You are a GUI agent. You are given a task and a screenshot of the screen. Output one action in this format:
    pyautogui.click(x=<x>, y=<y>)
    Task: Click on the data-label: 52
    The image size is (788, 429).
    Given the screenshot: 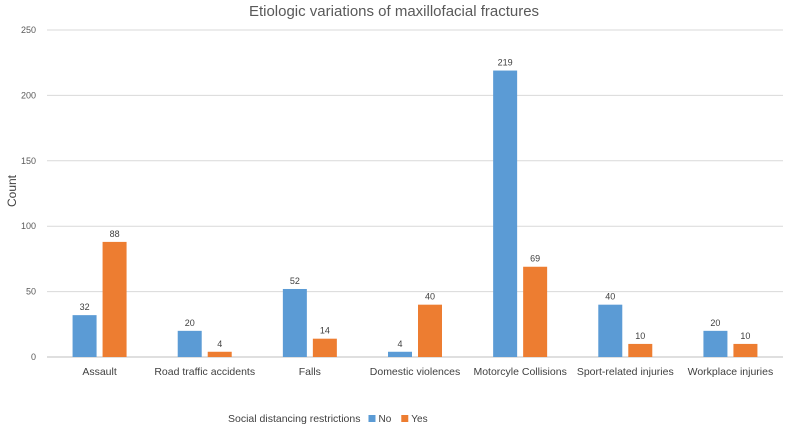 What is the action you would take?
    pyautogui.click(x=295, y=281)
    